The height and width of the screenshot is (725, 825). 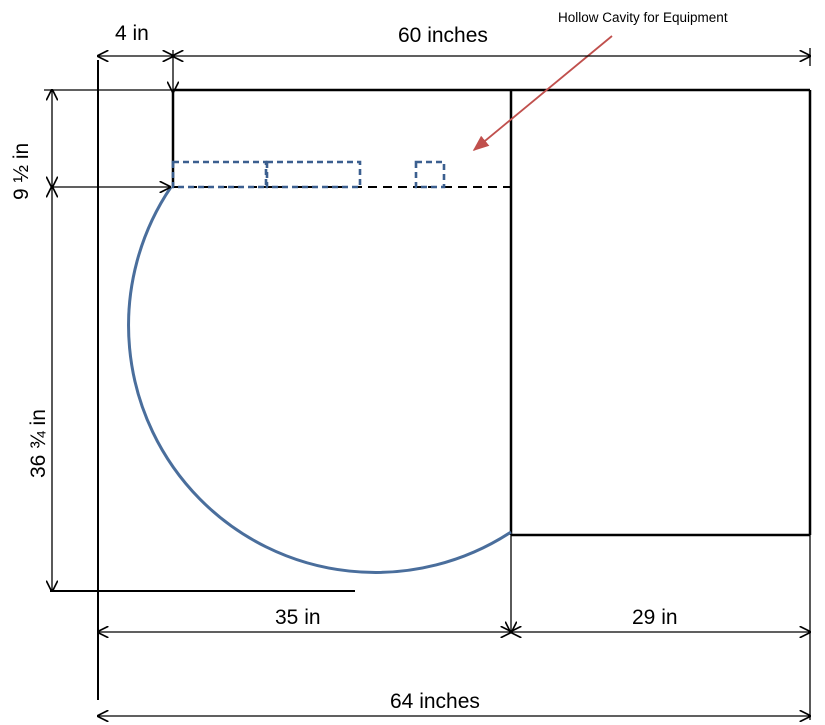 What do you see at coordinates (542, 93) in the screenshot?
I see `callout-arrow` at bounding box center [542, 93].